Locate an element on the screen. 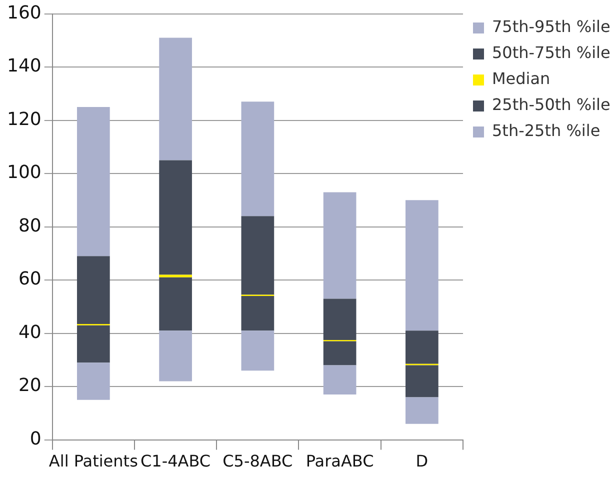 This screenshot has height=481, width=616. y-tick-label: 160 is located at coordinates (24, 13).